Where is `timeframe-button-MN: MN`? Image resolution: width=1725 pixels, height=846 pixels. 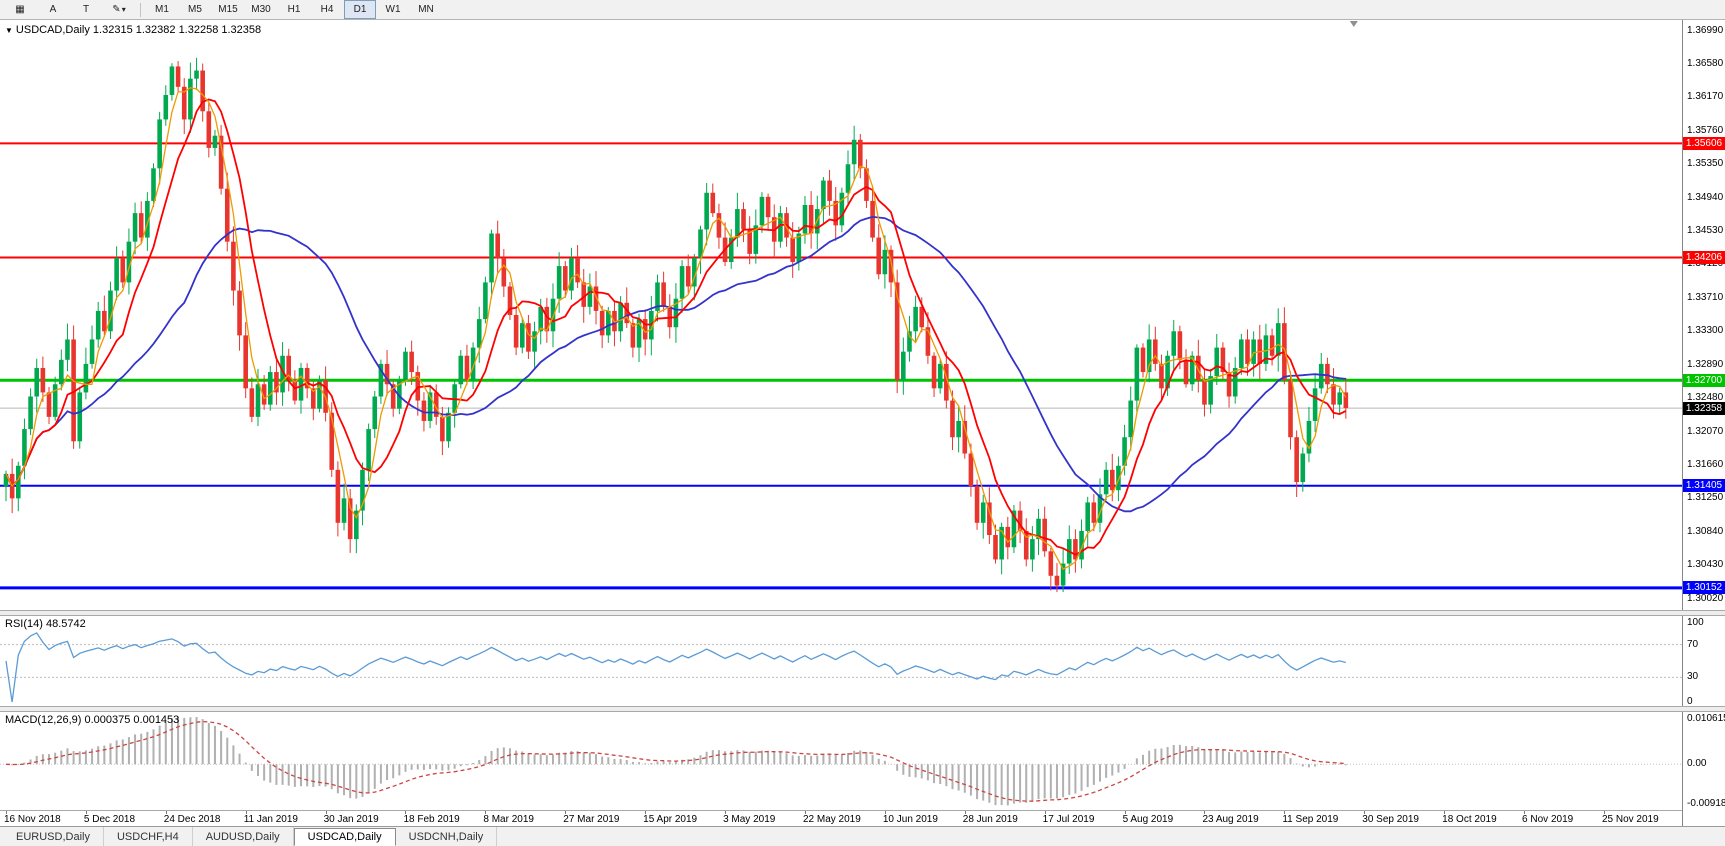
timeframe-button-MN: MN is located at coordinates (426, 9).